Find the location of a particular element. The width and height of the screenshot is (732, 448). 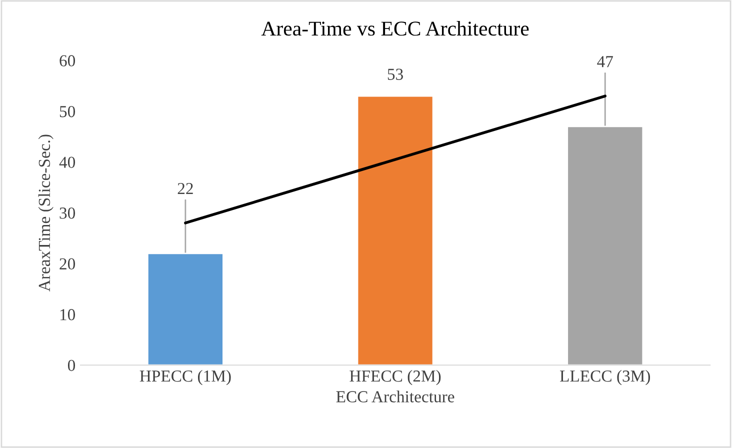

x-tick-label: HPECC (1M) is located at coordinates (185, 378).